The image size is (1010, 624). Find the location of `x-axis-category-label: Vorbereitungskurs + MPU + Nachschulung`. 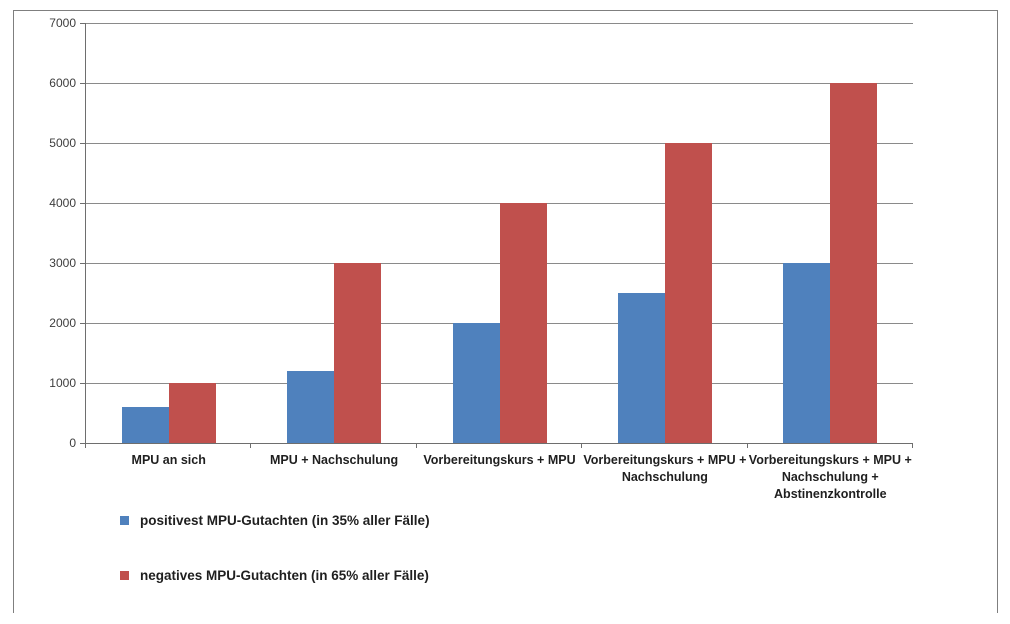

x-axis-category-label: Vorbereitungskurs + MPU + Nachschulung is located at coordinates (664, 469).